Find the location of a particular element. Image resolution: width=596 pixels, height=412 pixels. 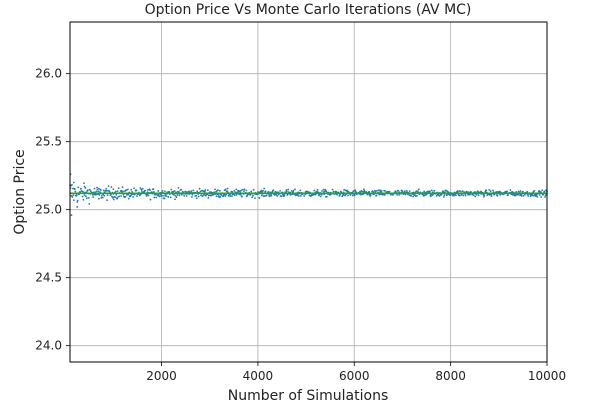

x-tick-label: 2000 is located at coordinates (161, 376).